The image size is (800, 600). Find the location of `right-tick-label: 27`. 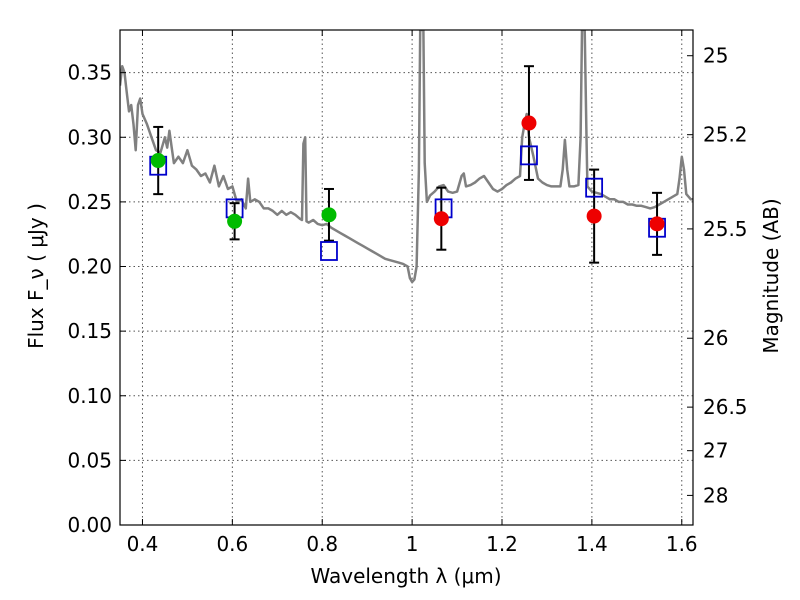

right-tick-label: 27 is located at coordinates (715, 451).